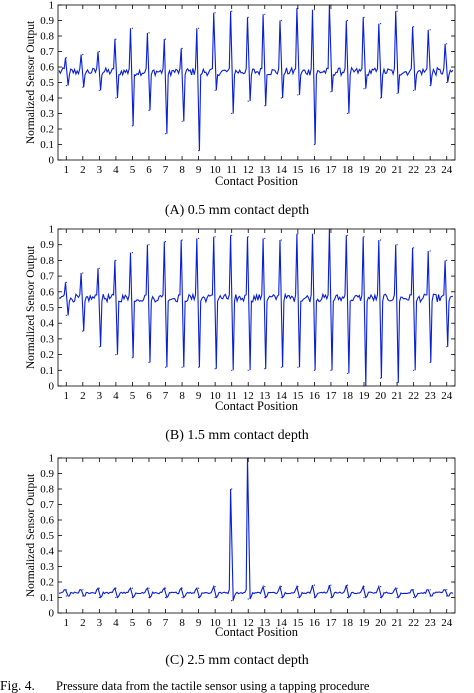 Image resolution: width=474 pixels, height=693 pixels. Describe the element at coordinates (52, 459) in the screenshot. I see `y-tick-label: 1` at that location.